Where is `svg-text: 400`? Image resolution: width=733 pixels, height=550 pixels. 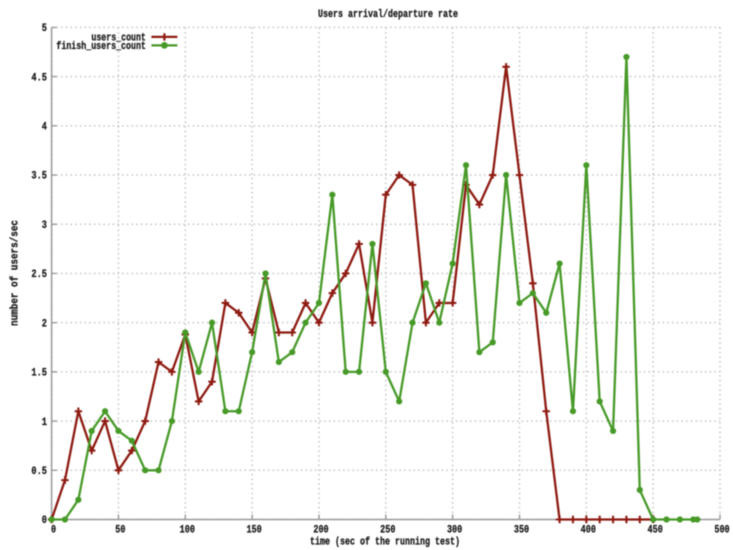
svg-text: 400 is located at coordinates (588, 531).